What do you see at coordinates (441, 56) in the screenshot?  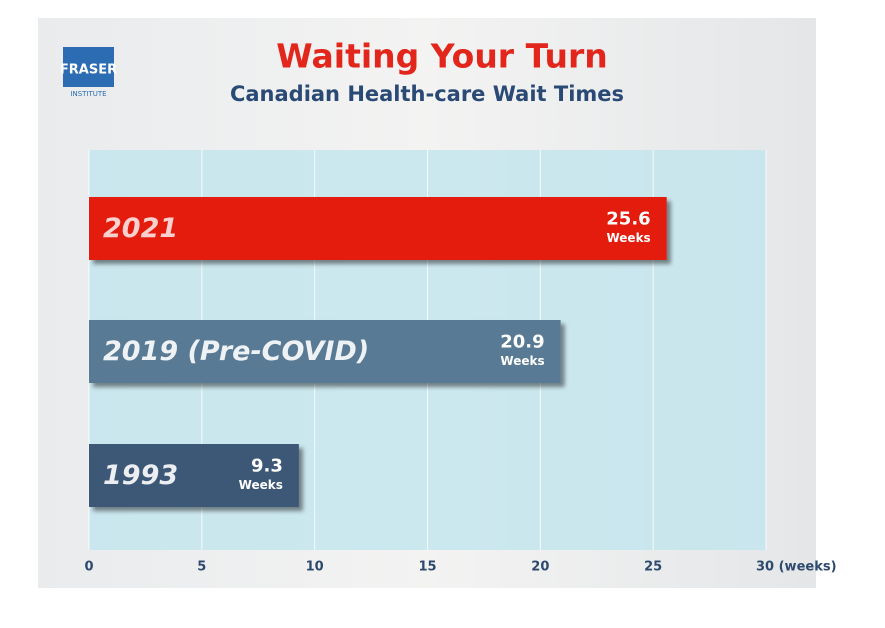 I see `chart-title: Waiting Your Turn` at bounding box center [441, 56].